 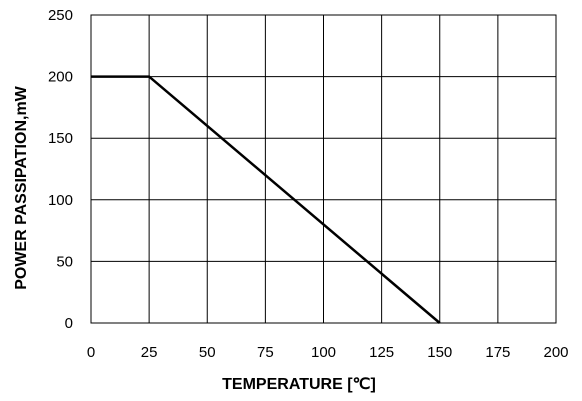 I want to click on x-tick-label: 175, so click(x=497, y=352).